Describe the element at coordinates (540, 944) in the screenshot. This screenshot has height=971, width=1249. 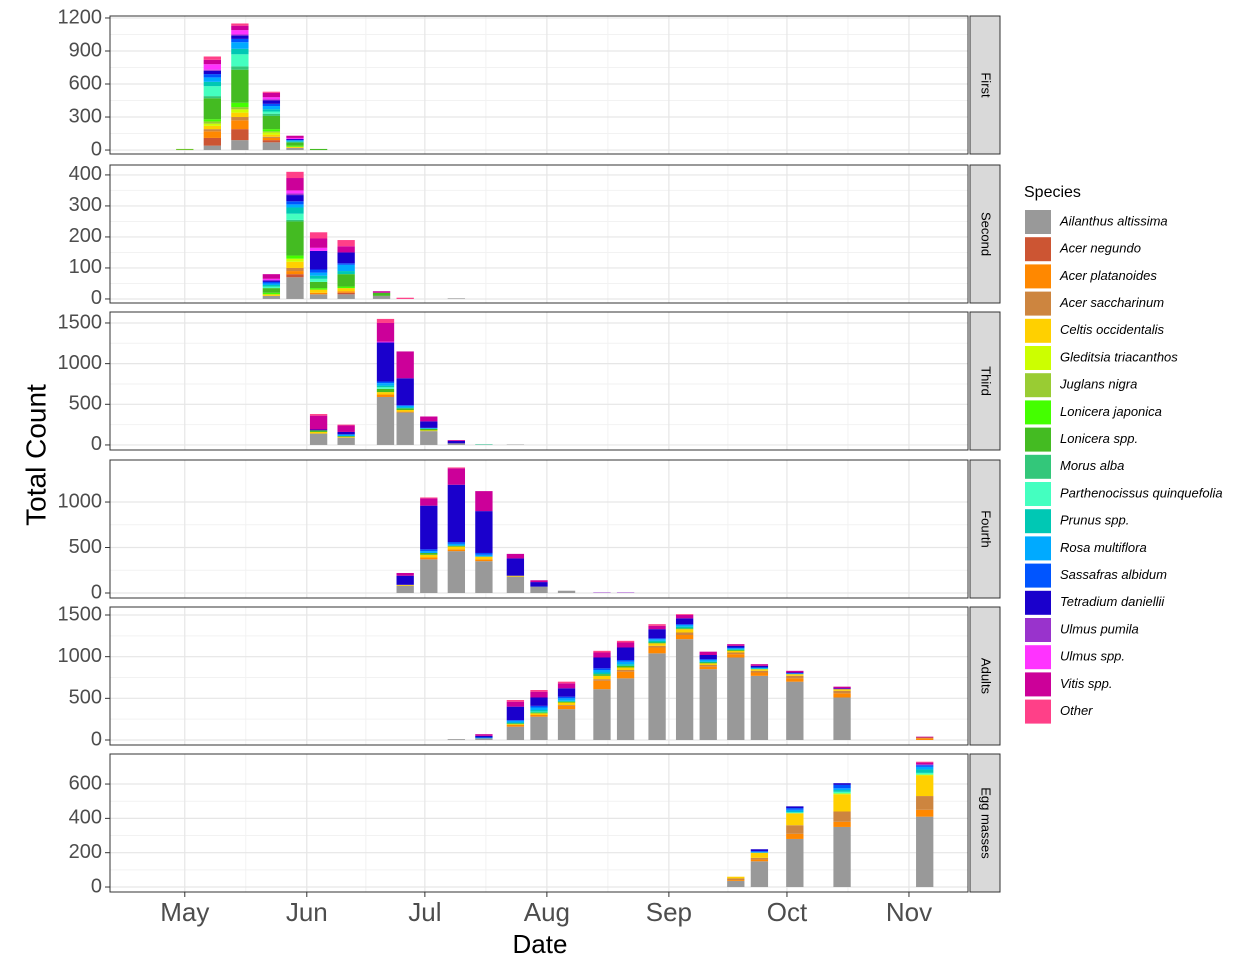
I see `x-axis-title: Date` at that location.